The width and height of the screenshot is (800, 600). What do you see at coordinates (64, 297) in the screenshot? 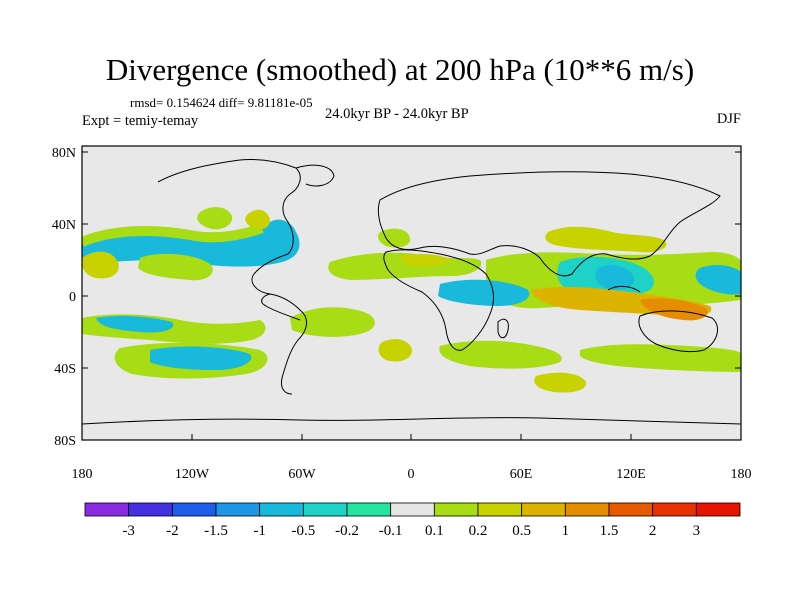
I see `lat-axis-labels: 80N 40N 0 40S 80S` at bounding box center [64, 297].